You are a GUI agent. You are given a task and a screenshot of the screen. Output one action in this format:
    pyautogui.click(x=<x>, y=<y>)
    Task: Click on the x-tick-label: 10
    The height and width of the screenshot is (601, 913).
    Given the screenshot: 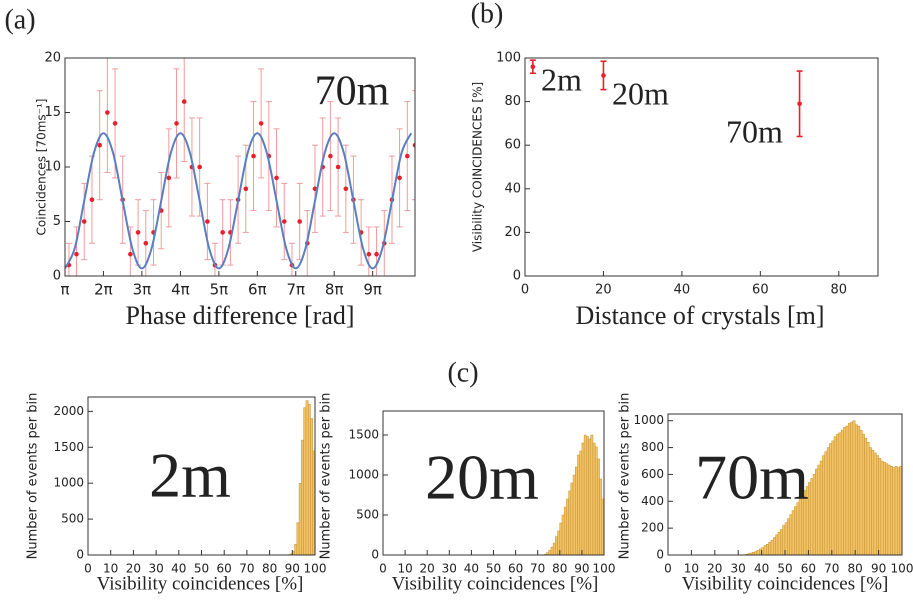 What is the action you would take?
    pyautogui.click(x=110, y=569)
    